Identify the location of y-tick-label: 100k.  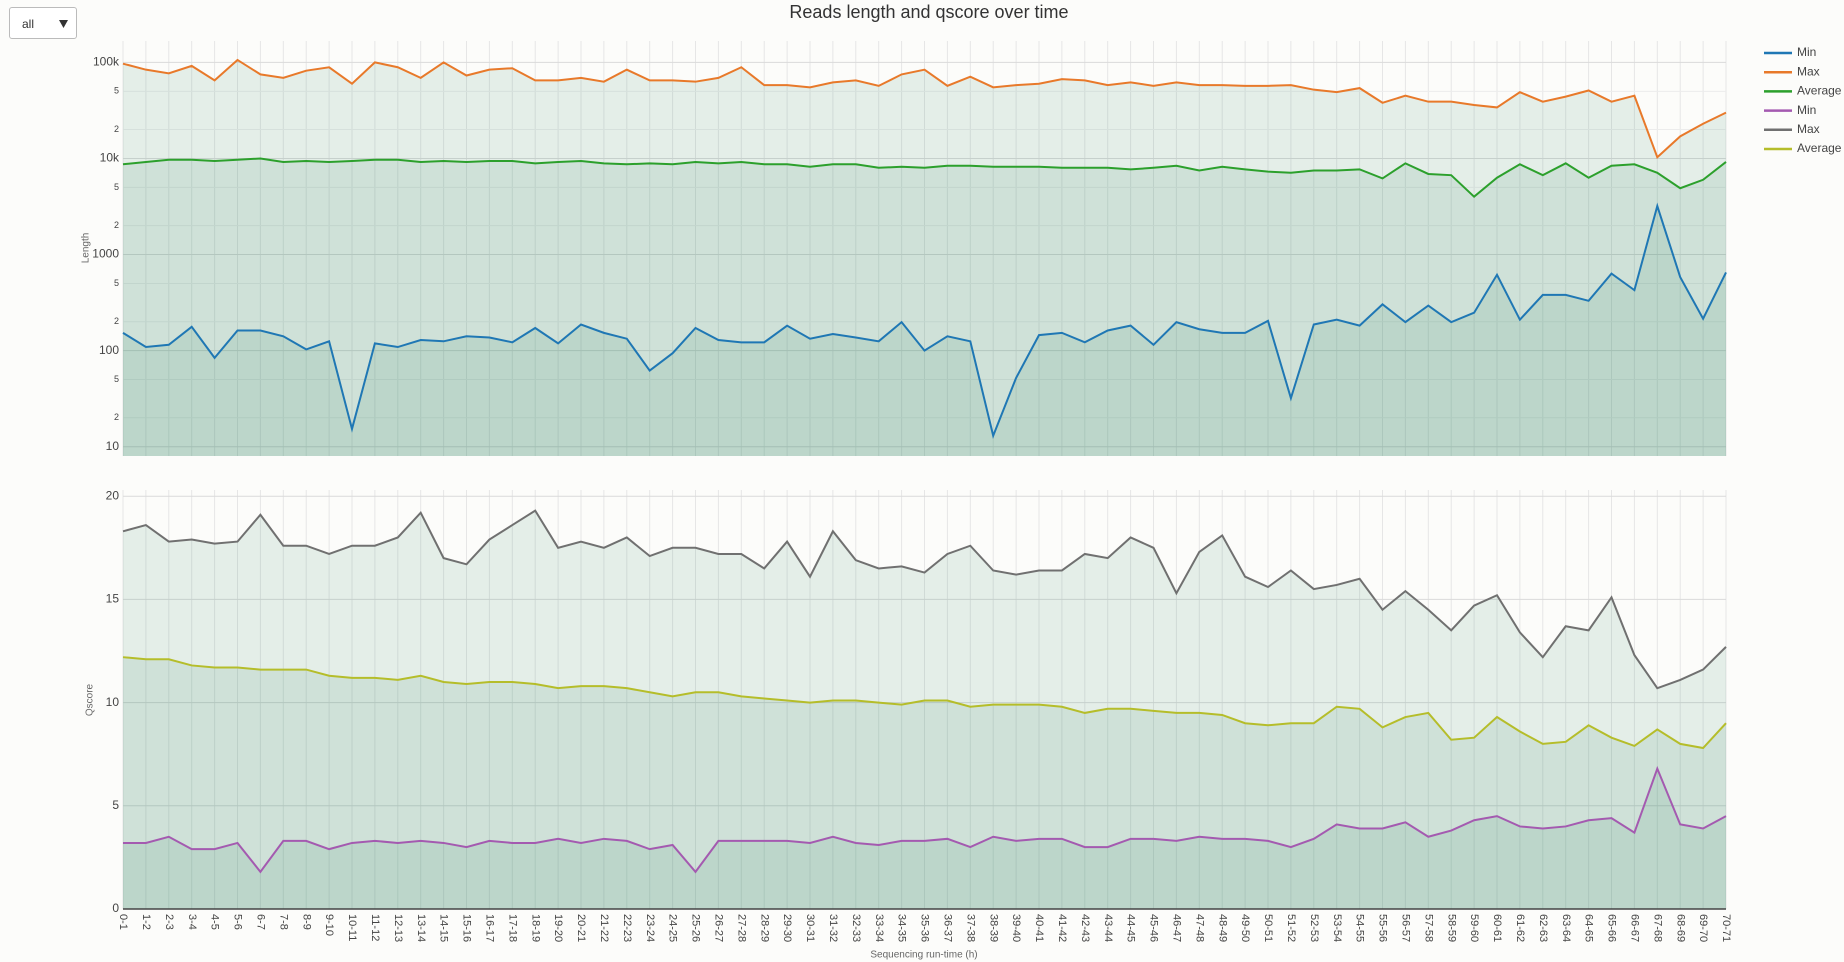
(106, 62).